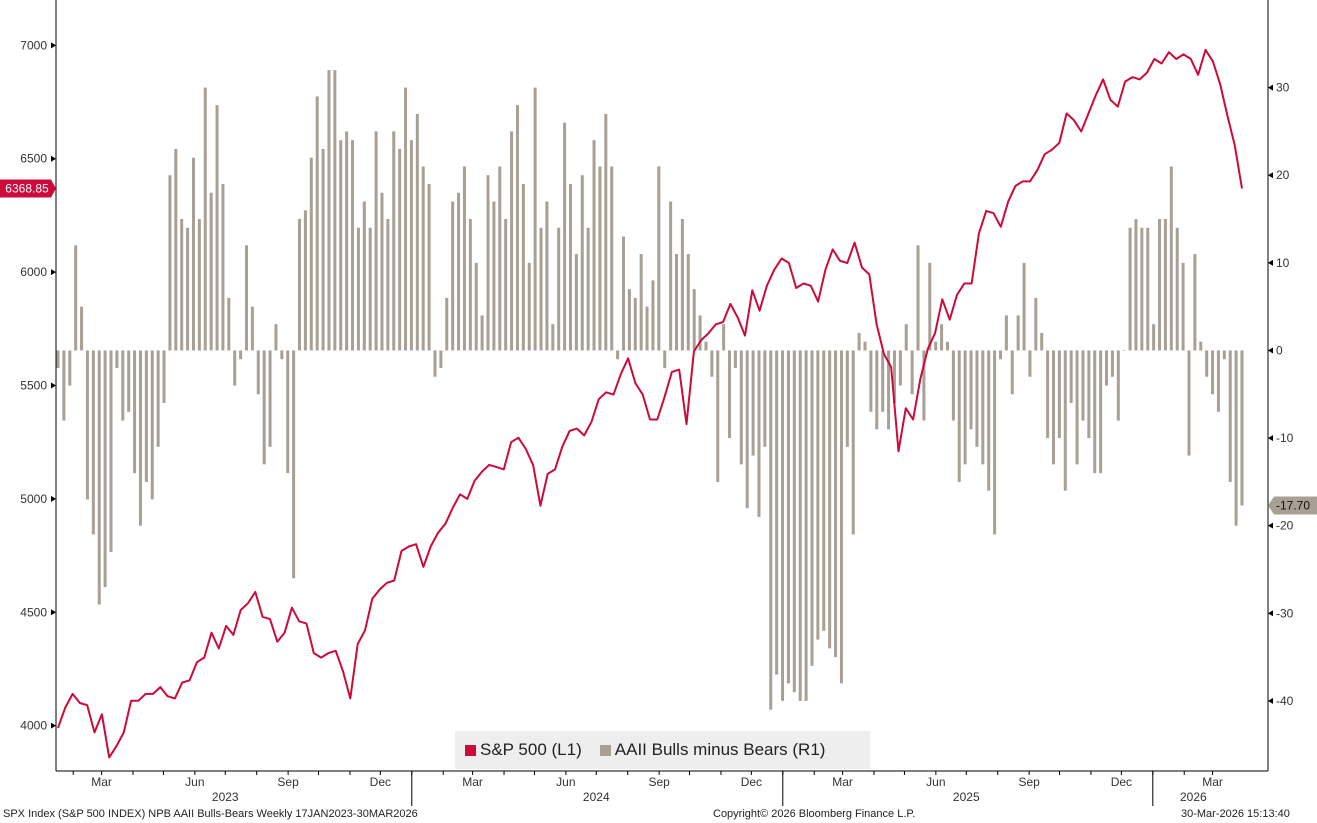 Image resolution: width=1317 pixels, height=823 pixels. What do you see at coordinates (605, 750) in the screenshot?
I see `legend-swatch-aaii` at bounding box center [605, 750].